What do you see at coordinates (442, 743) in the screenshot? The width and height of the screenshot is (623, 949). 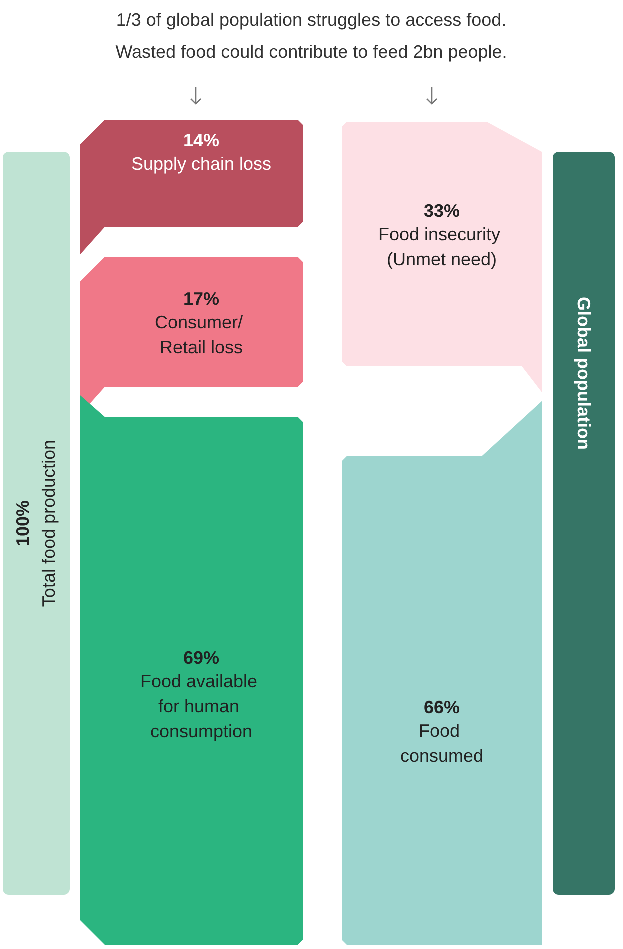 I see `category-label: Food consumed` at bounding box center [442, 743].